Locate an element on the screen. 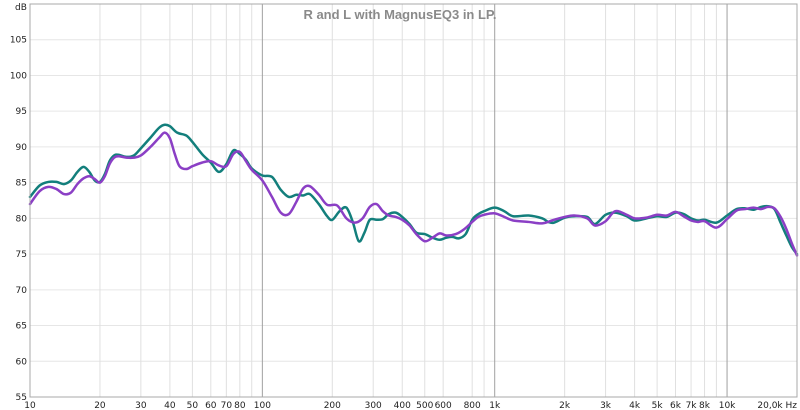 The image size is (800, 410). x-tick-label: 400 is located at coordinates (402, 405).